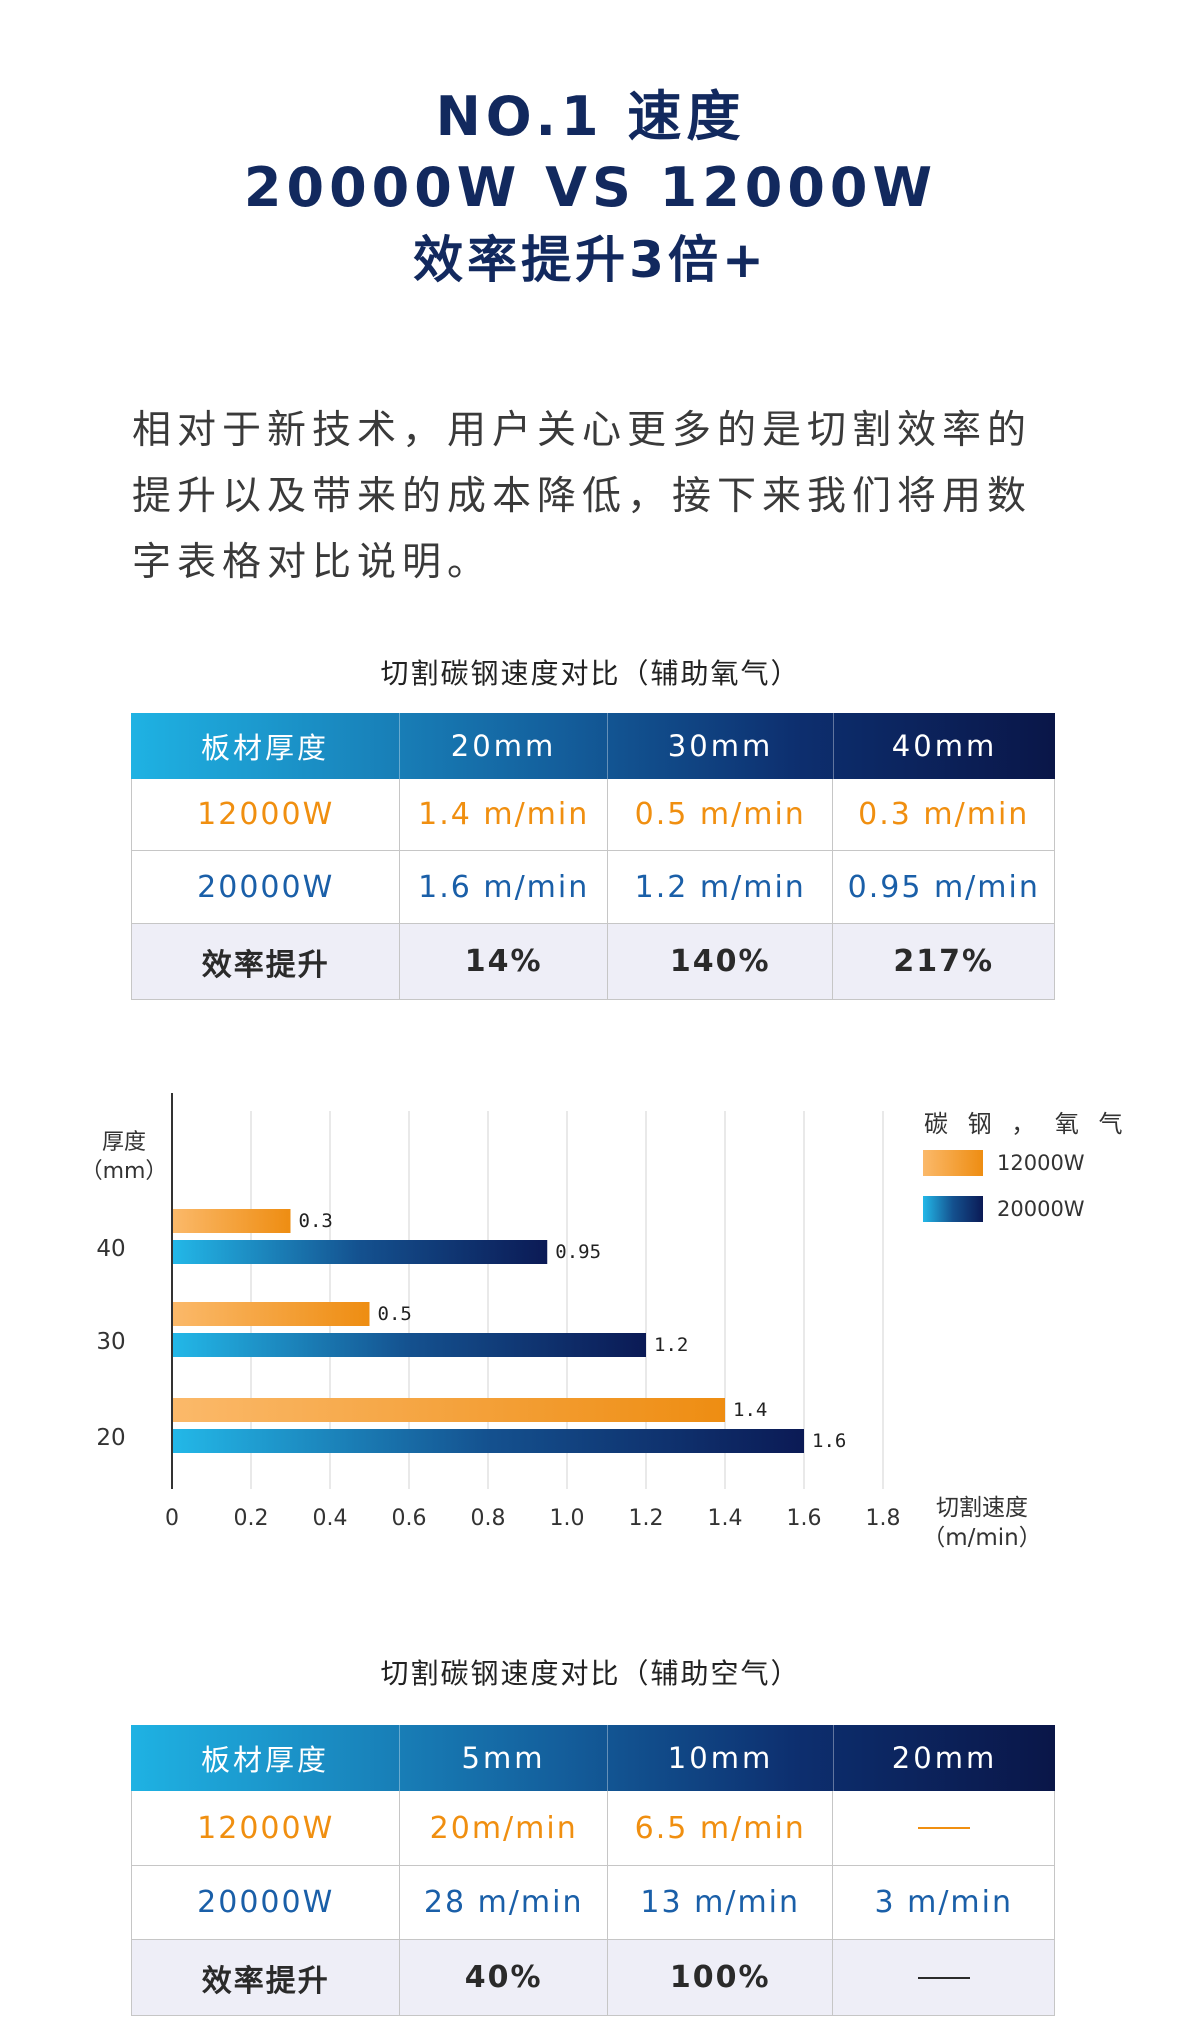  What do you see at coordinates (944, 746) in the screenshot?
I see `header-cell: 40mm` at bounding box center [944, 746].